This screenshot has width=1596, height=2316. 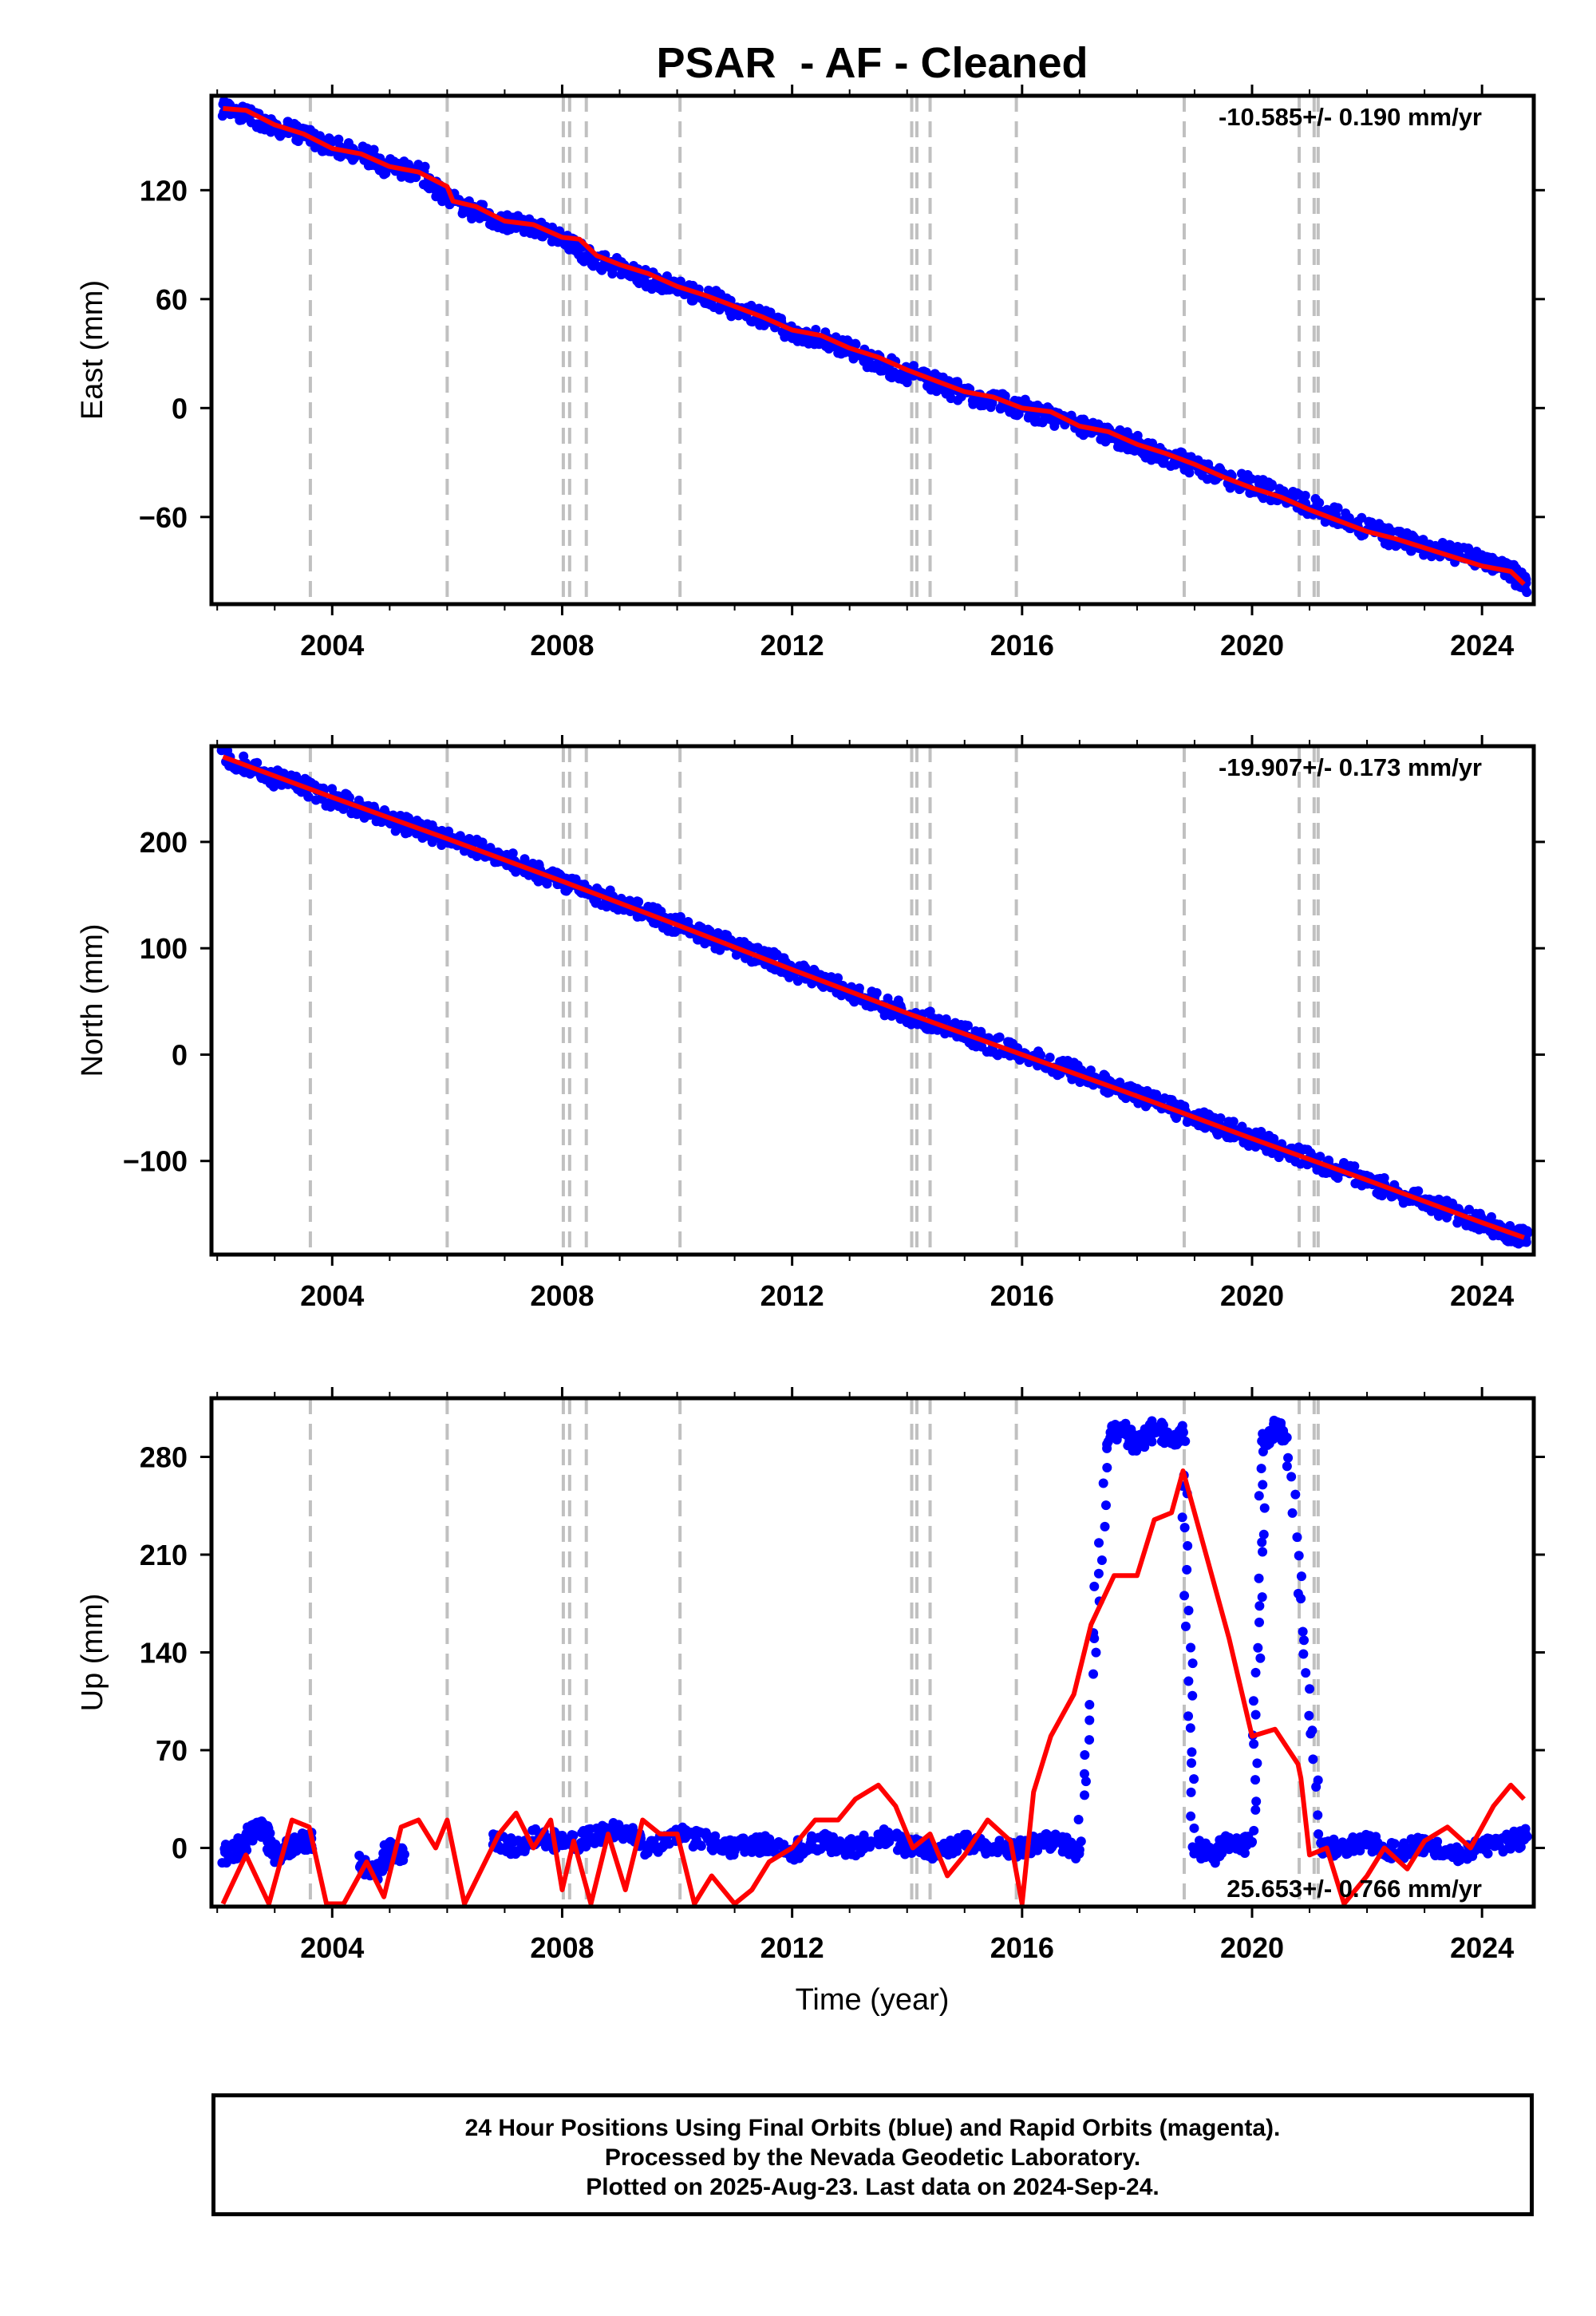 I want to click on y-axis-label: North (mm), so click(x=92, y=1000).